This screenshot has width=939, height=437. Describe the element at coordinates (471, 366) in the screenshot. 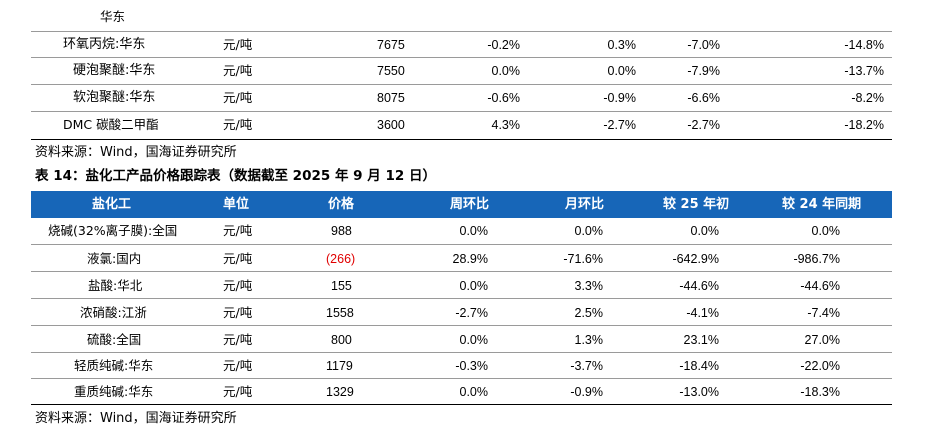

I see `week-change: -0.3%` at that location.